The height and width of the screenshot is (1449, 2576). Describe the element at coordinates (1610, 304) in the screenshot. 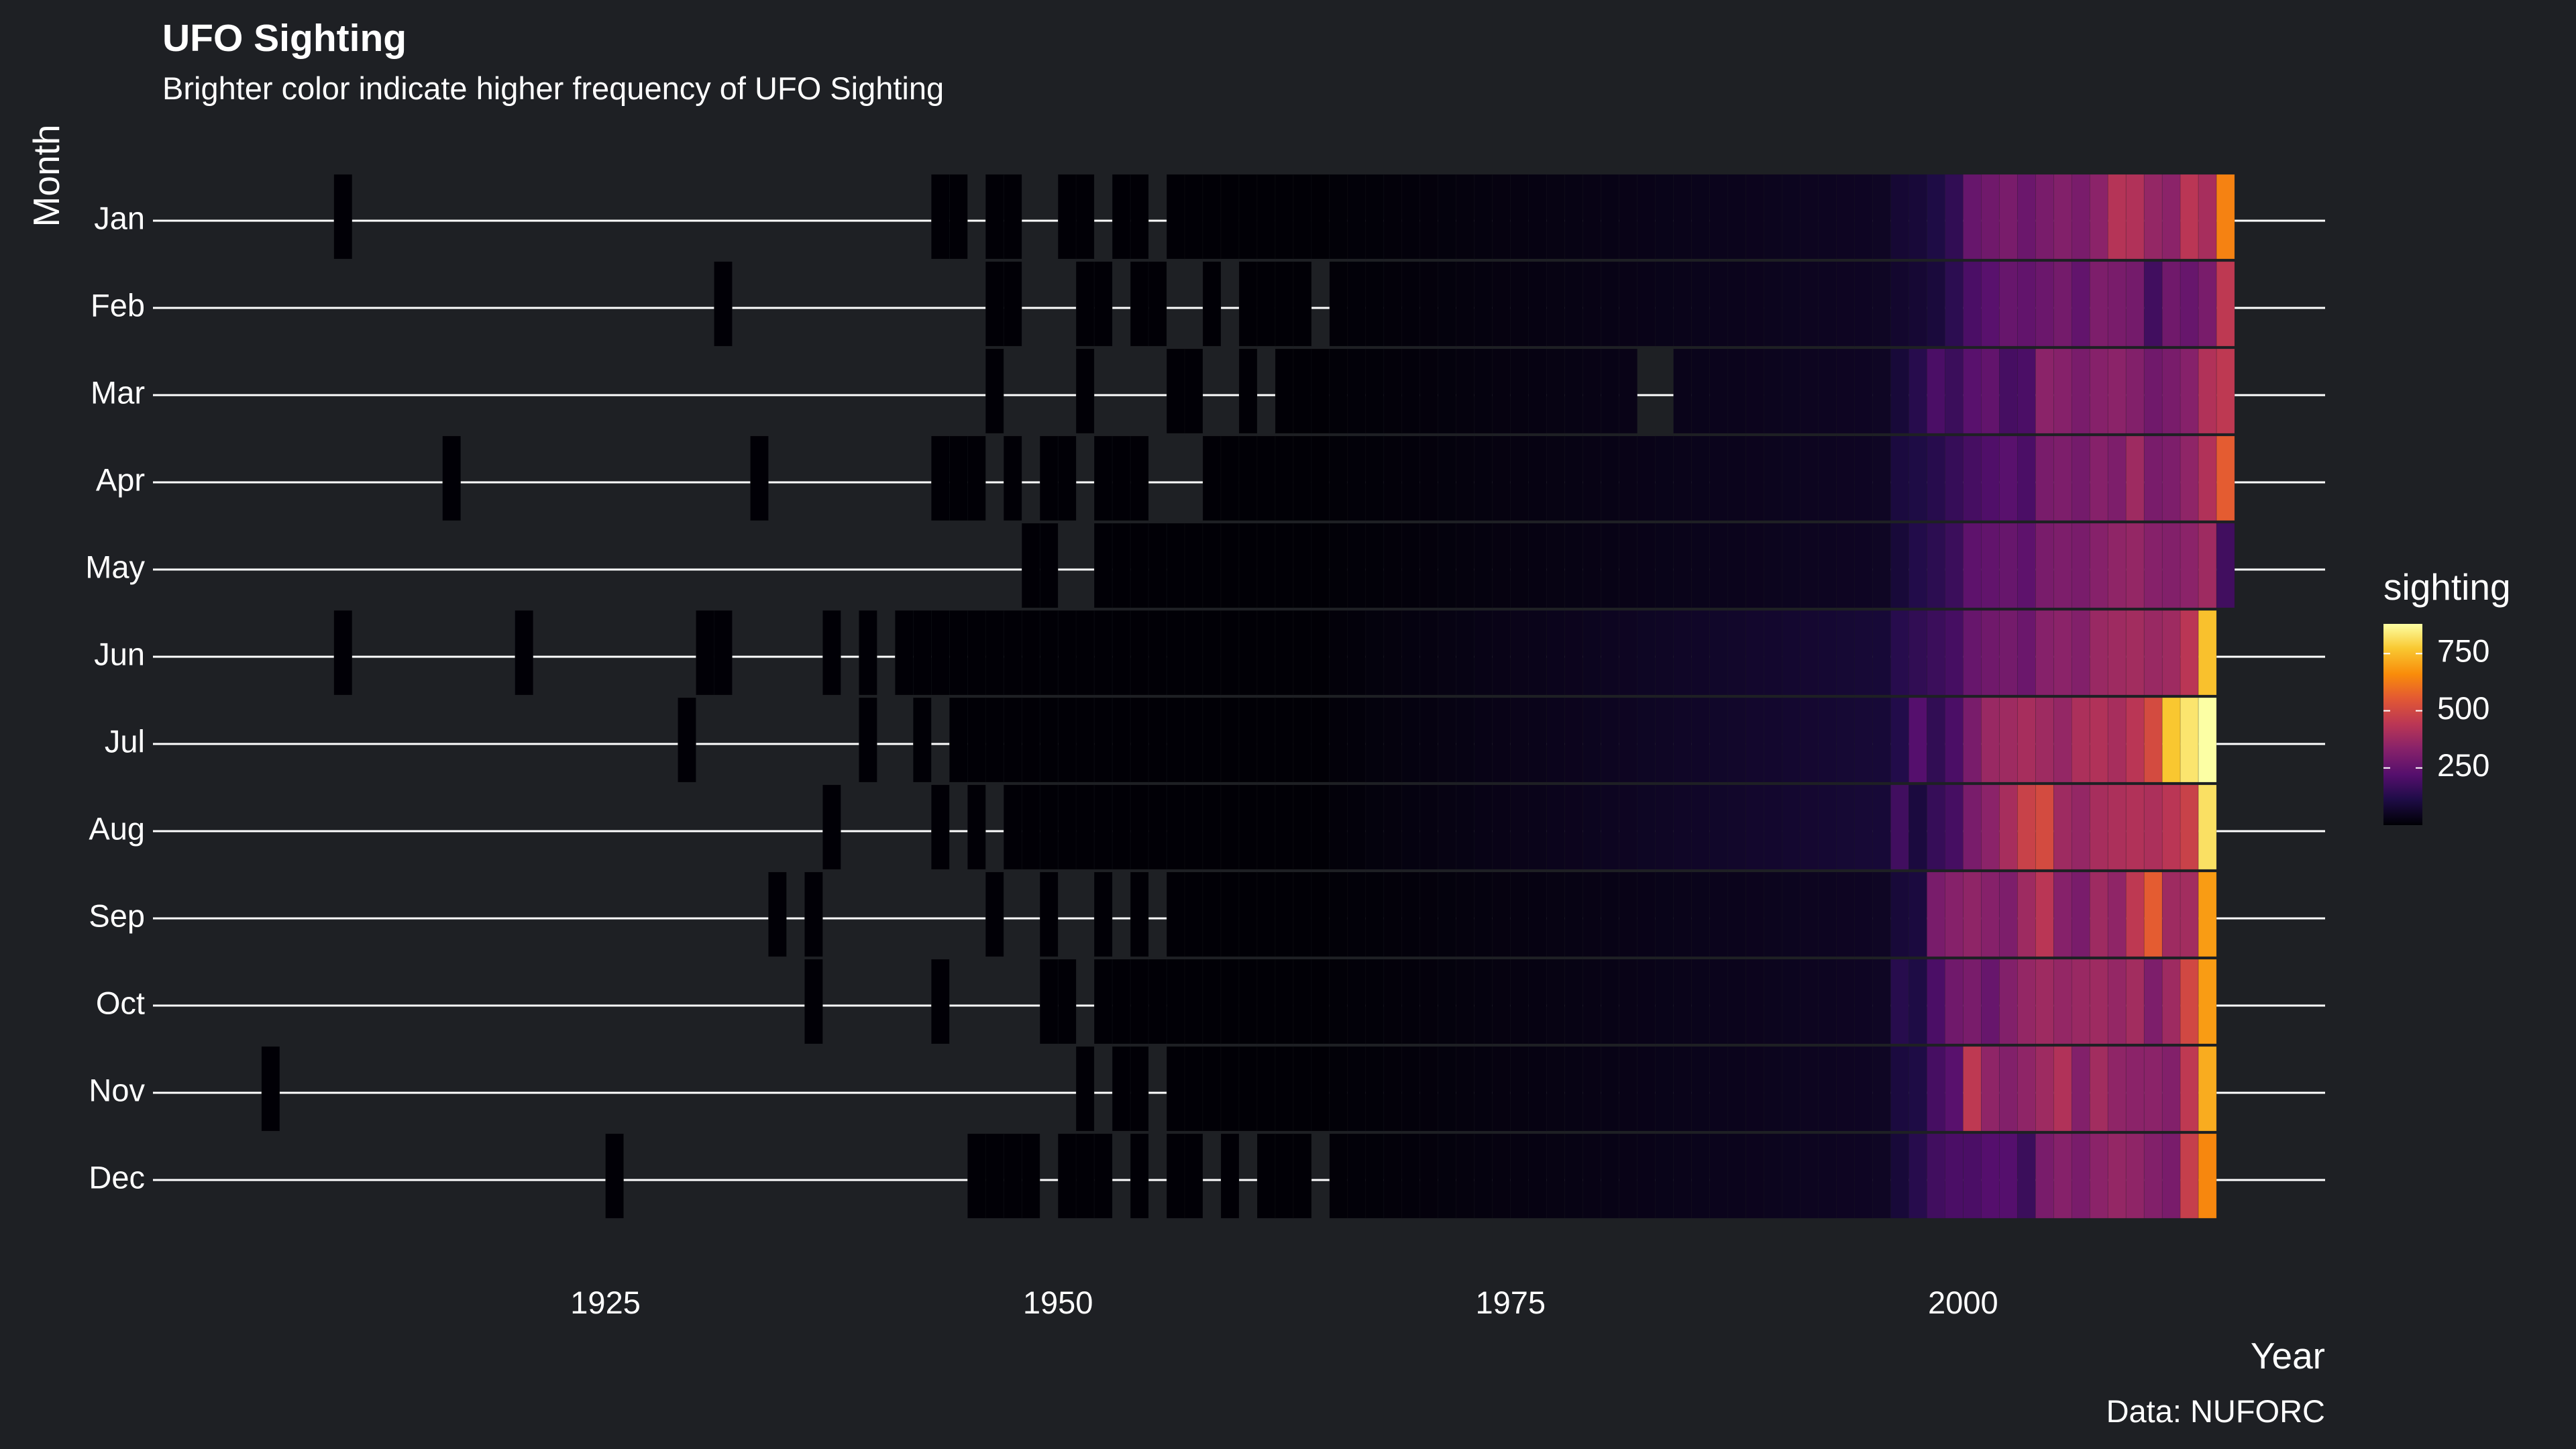

I see `cell-feb-1980` at that location.